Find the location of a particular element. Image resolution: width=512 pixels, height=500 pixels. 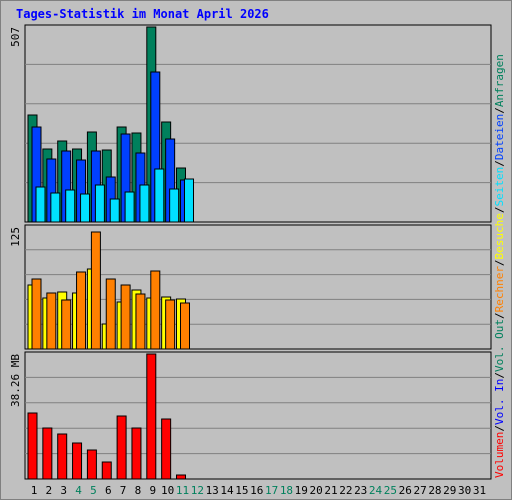

legend-besuche: Besuche is located at coordinates (499, 236).